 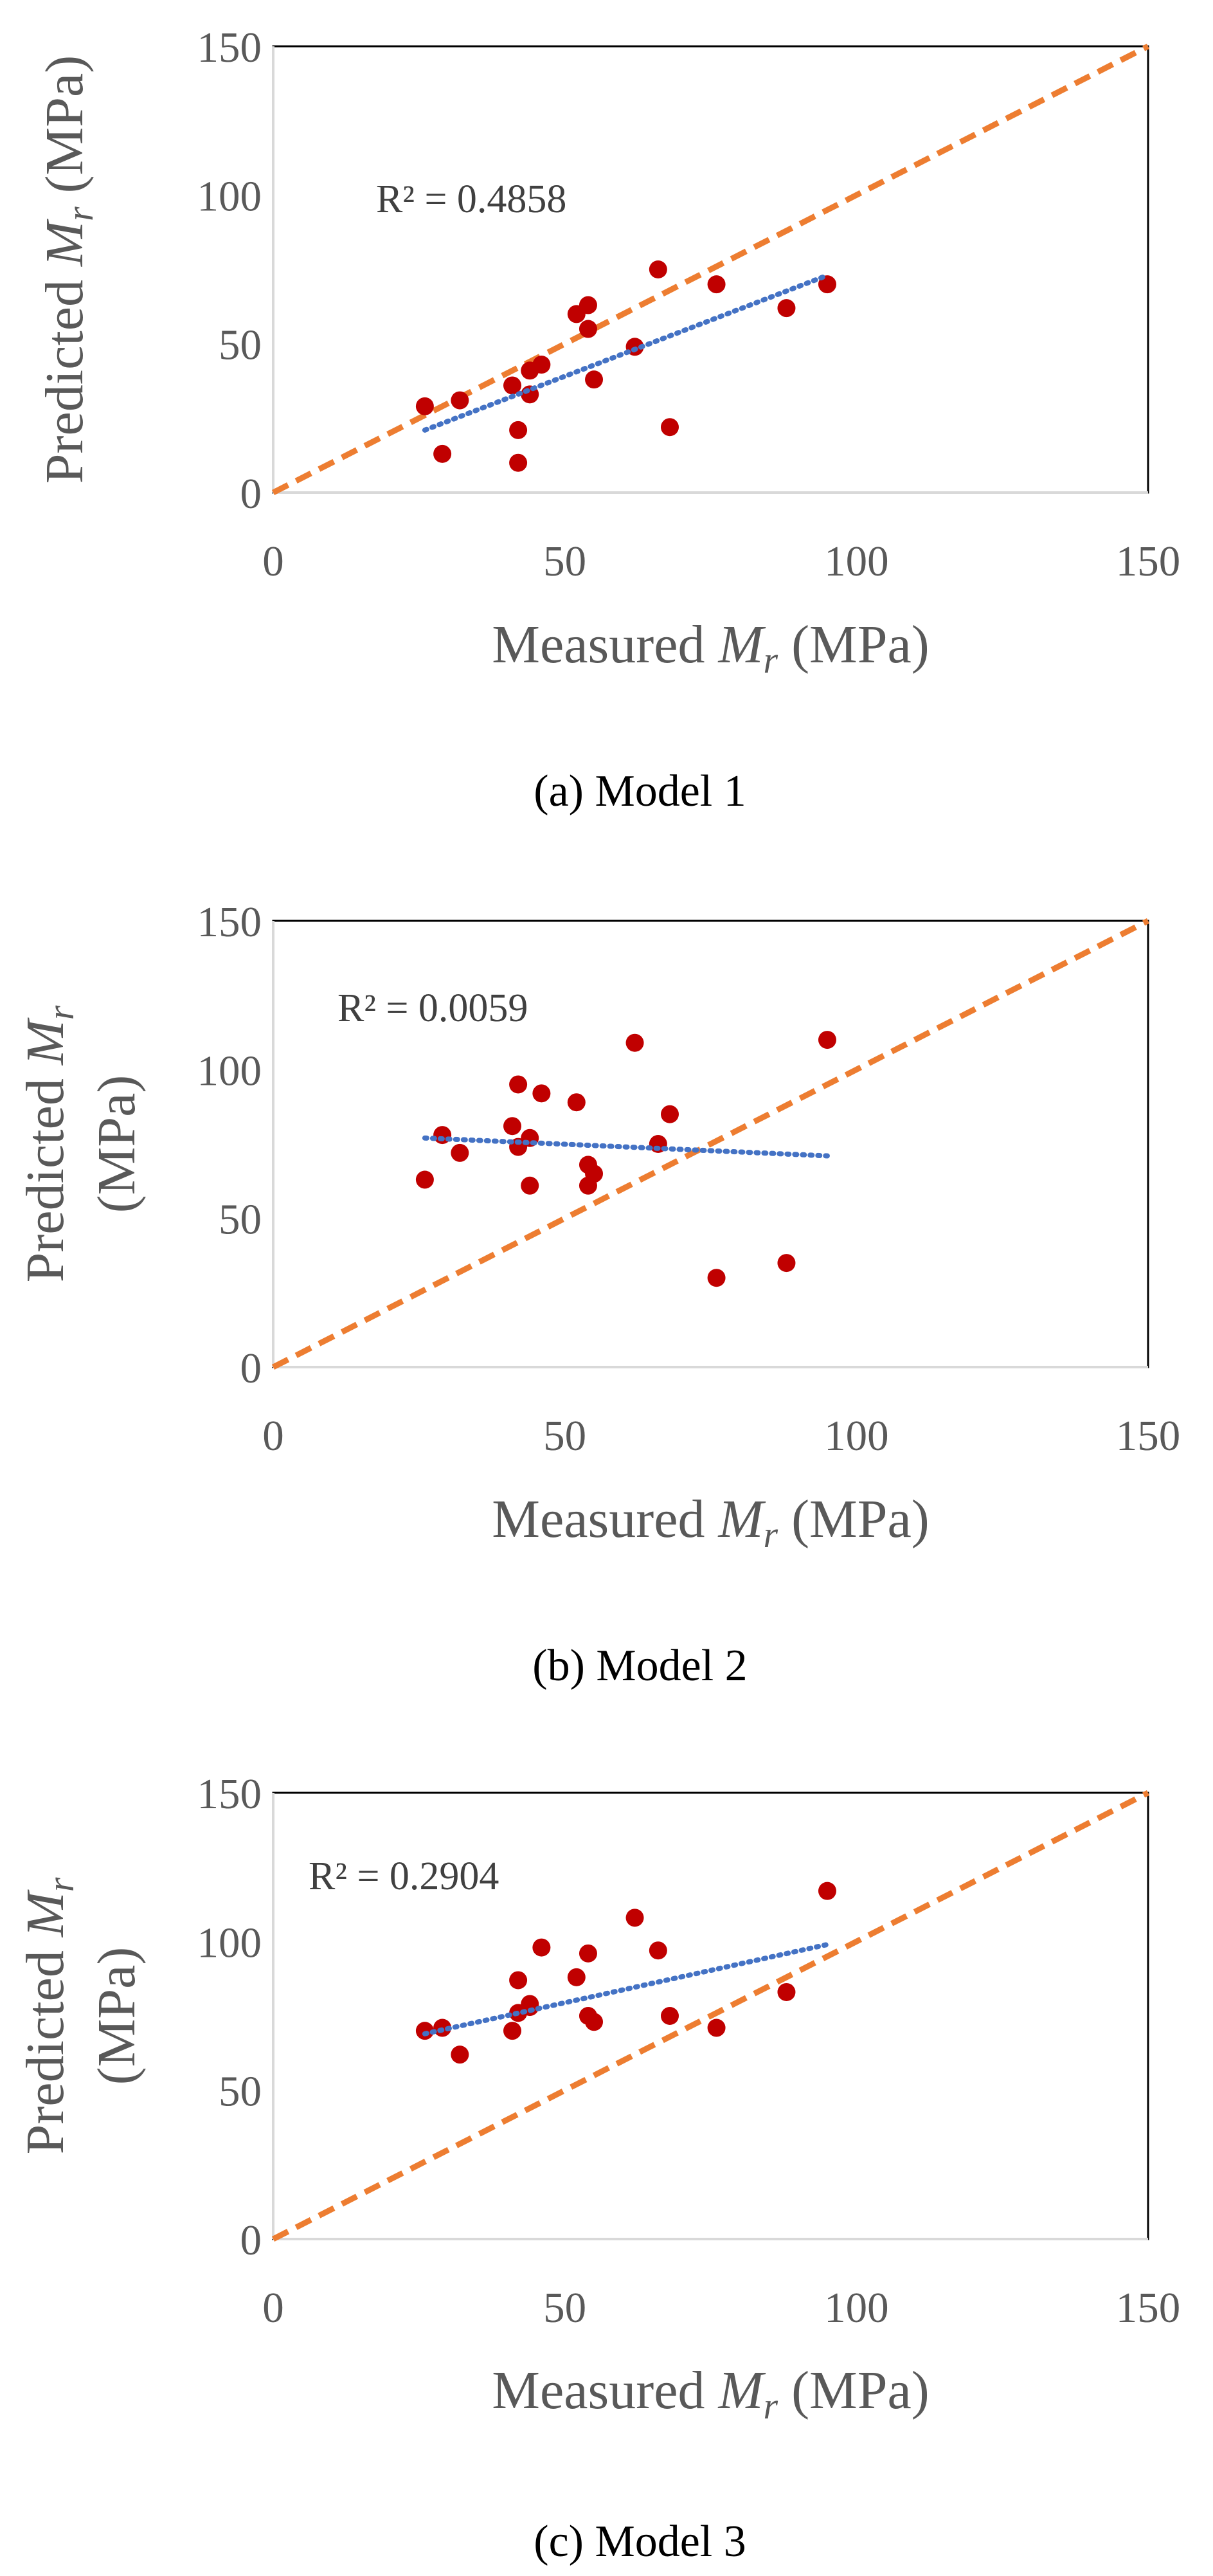 What do you see at coordinates (432, 1008) in the screenshot?
I see `r2-label: R² = 0.0059` at bounding box center [432, 1008].